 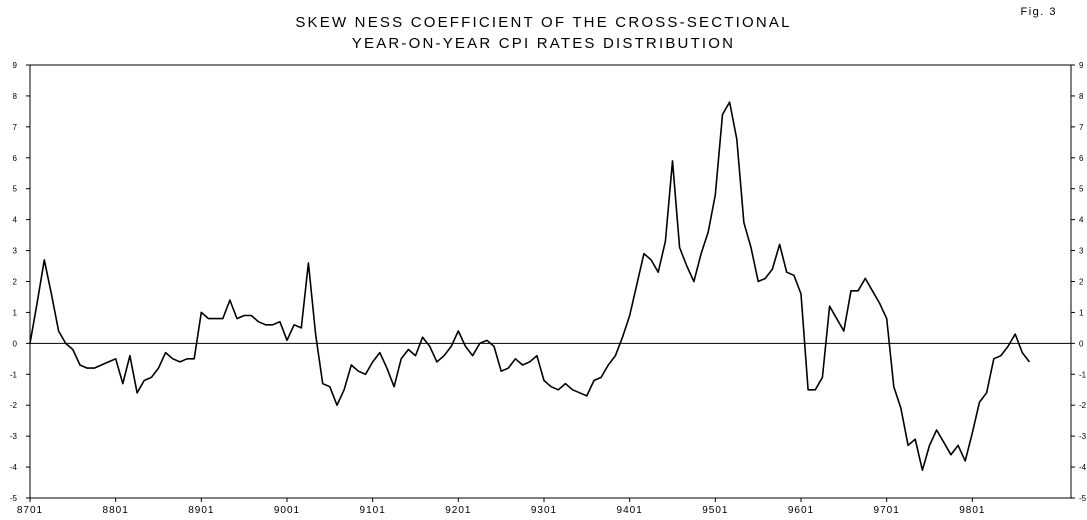 What do you see at coordinates (630, 510) in the screenshot?
I see `x-tick-label: 9401` at bounding box center [630, 510].